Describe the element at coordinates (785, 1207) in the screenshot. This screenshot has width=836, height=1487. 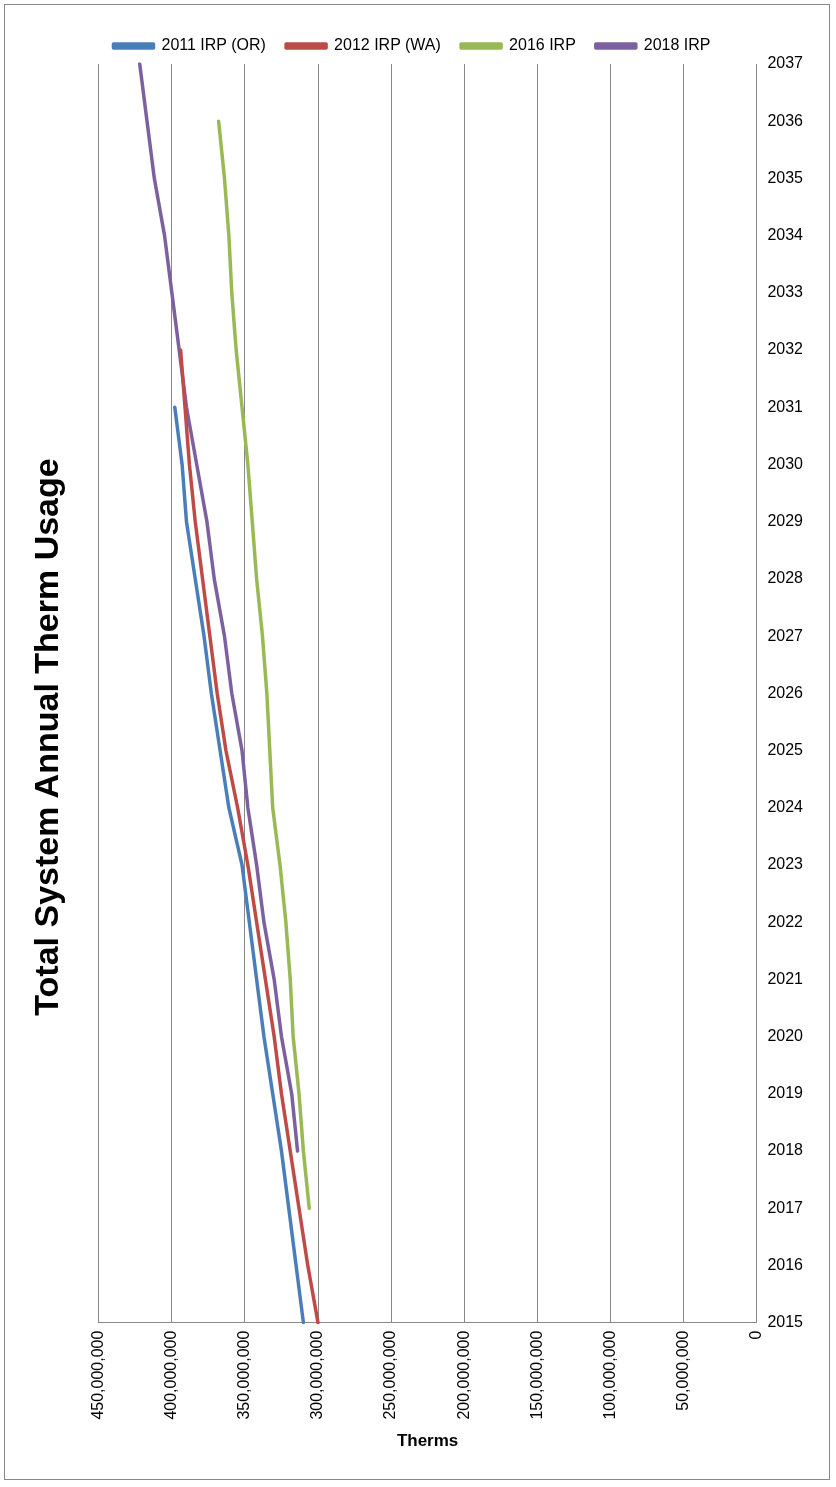
I see `y-tick-label: 2017` at that location.